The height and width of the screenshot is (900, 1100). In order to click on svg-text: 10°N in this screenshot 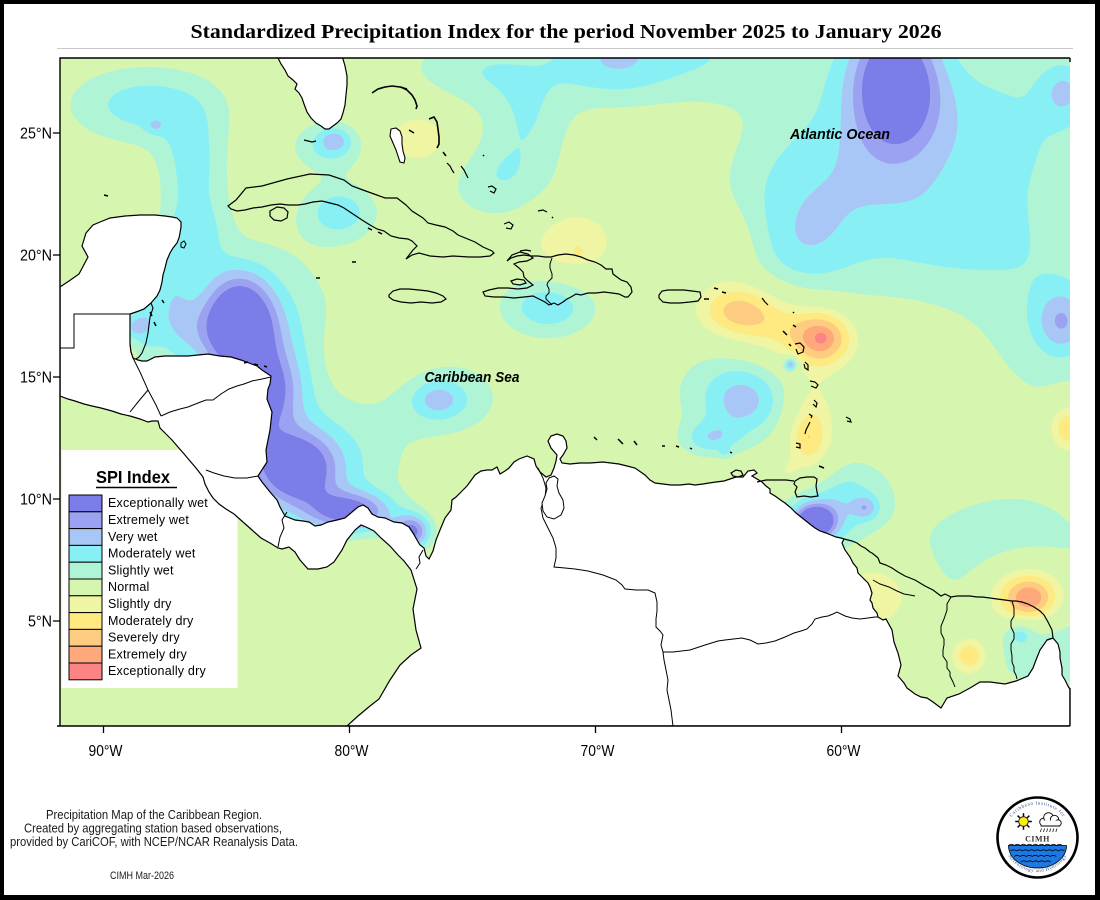, I will do `click(36, 500)`.